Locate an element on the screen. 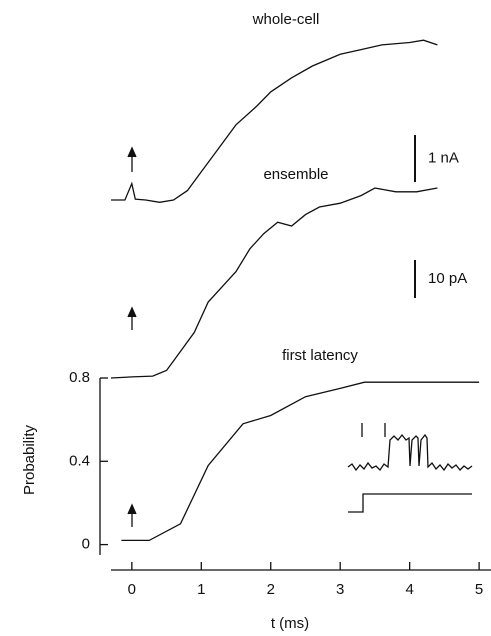 This screenshot has height=636, width=491. x-tick-label: 1 is located at coordinates (201, 589).